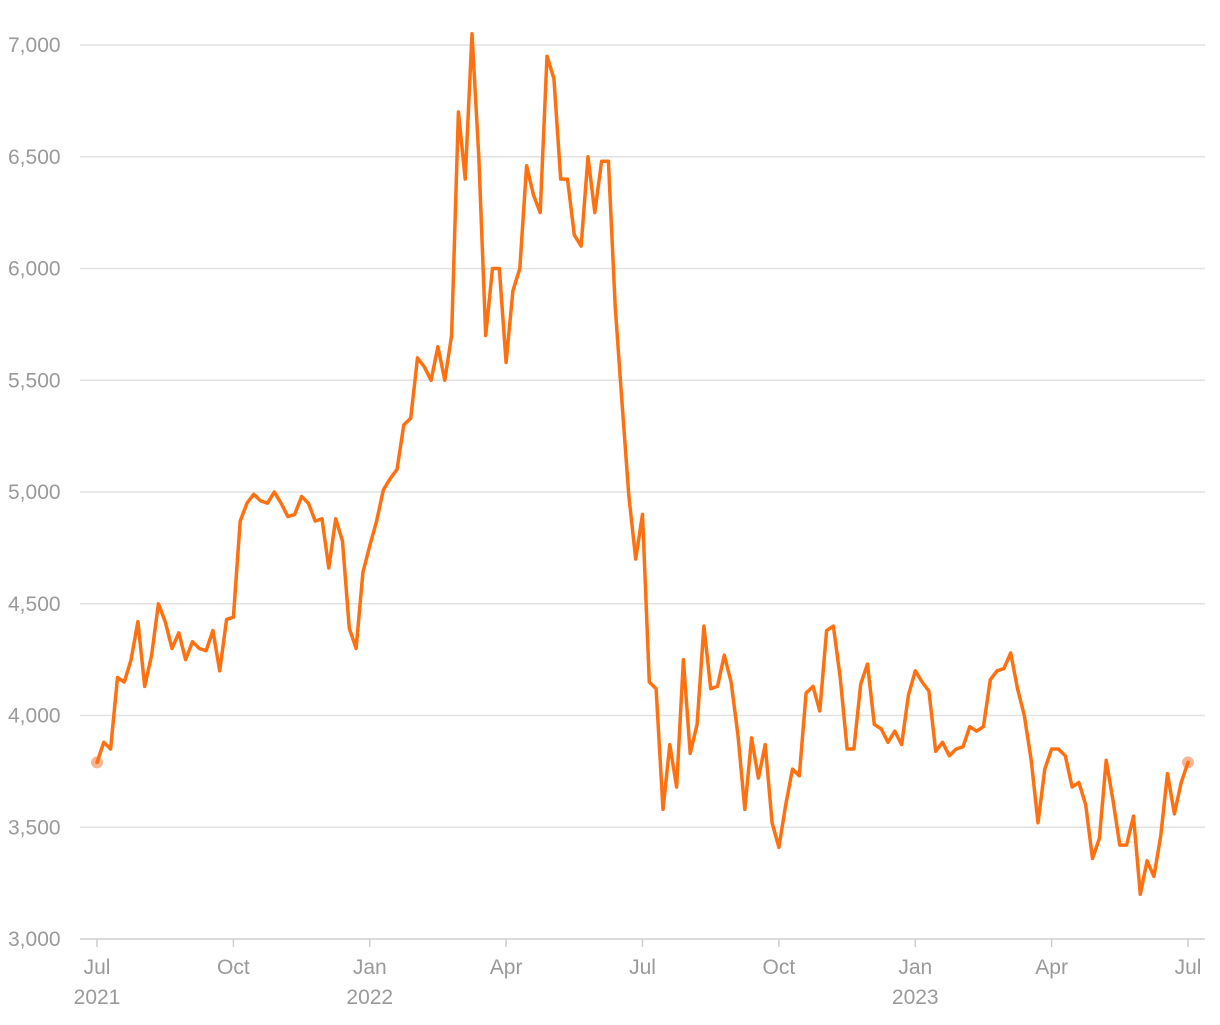 The image size is (1220, 1025). I want to click on y-tick-label: 6,500, so click(34, 157).